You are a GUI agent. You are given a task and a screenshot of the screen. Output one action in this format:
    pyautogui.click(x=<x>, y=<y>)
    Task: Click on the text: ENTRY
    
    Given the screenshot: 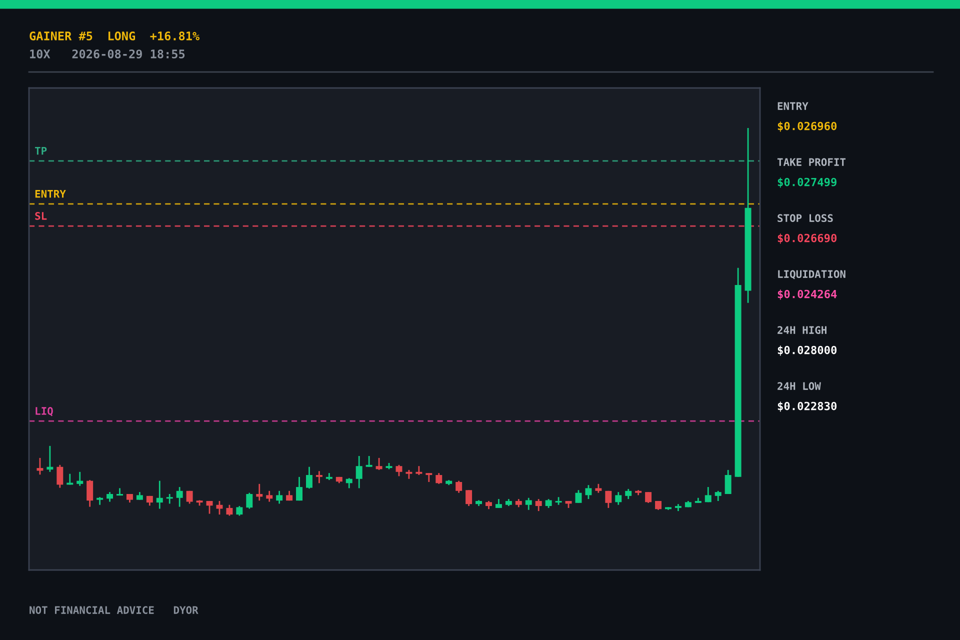 What is the action you would take?
    pyautogui.click(x=793, y=106)
    